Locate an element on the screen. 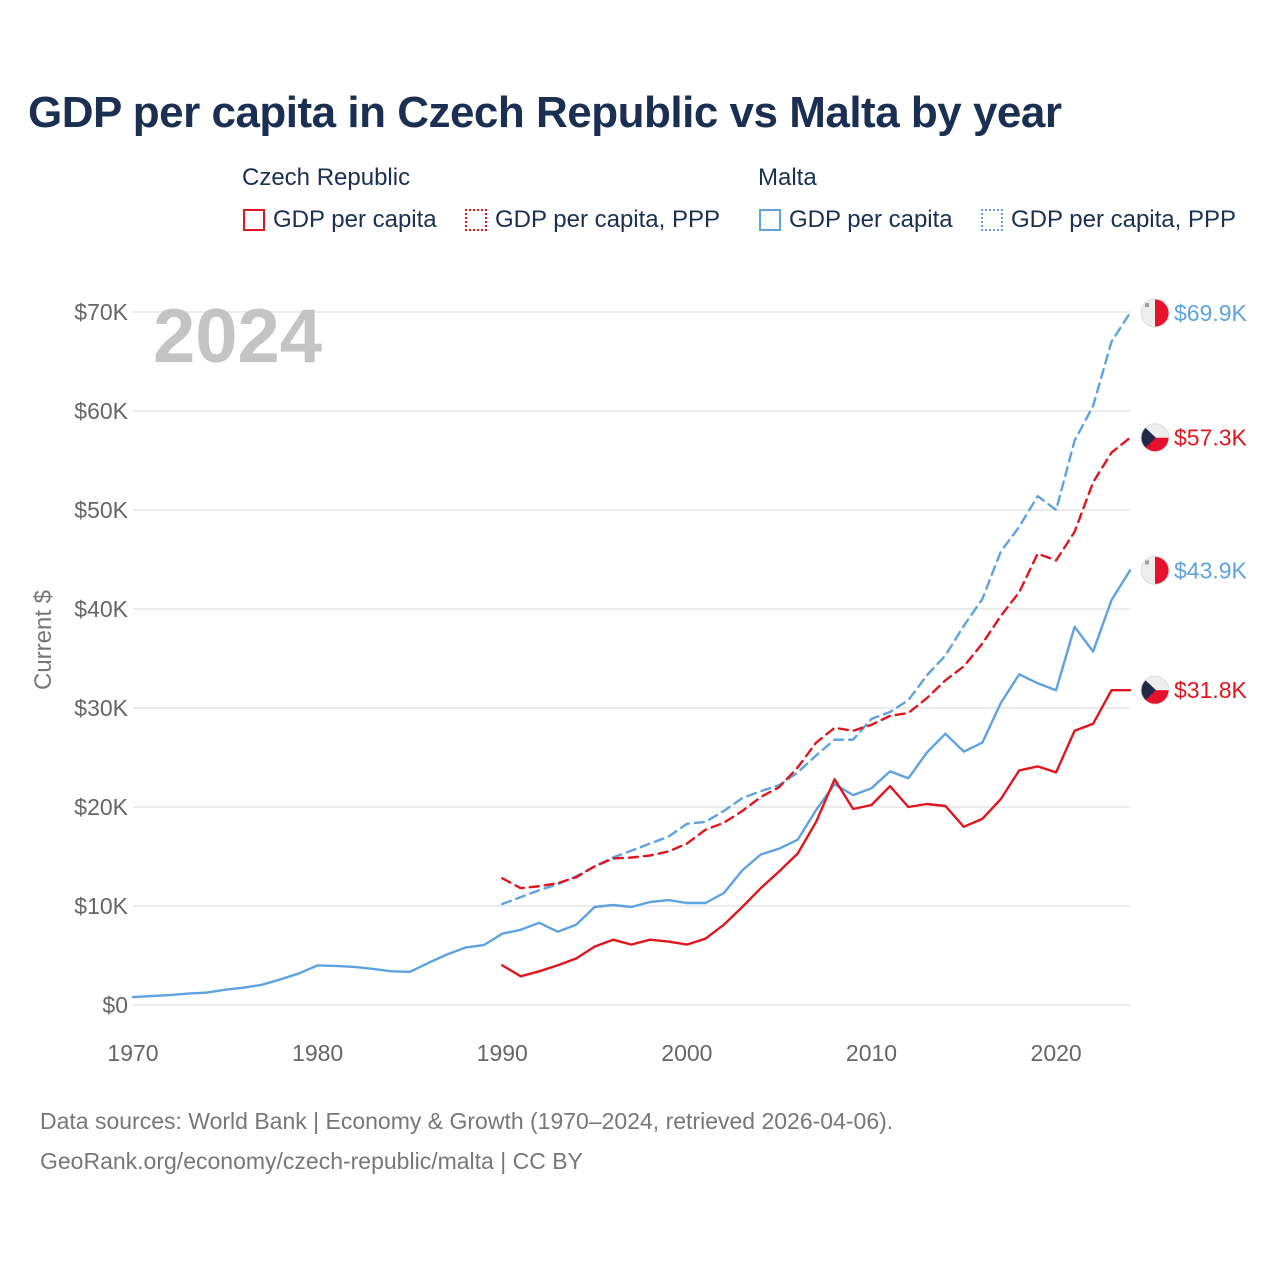  y-tick-label: $30K is located at coordinates (101, 708).